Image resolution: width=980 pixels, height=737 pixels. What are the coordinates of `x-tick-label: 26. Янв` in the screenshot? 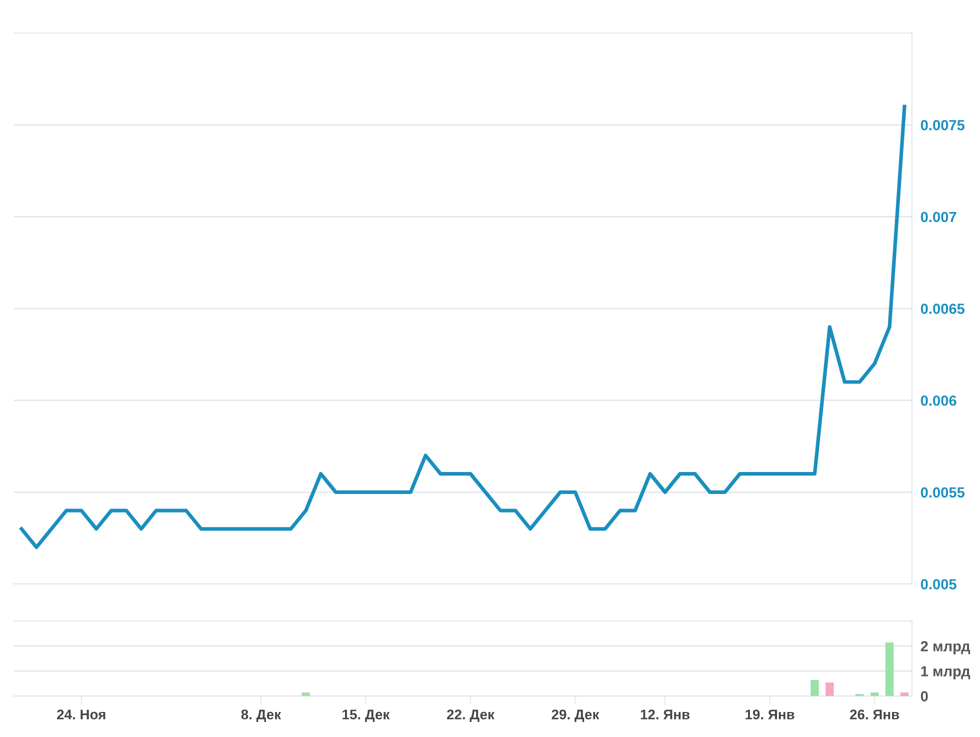 It's located at (875, 715).